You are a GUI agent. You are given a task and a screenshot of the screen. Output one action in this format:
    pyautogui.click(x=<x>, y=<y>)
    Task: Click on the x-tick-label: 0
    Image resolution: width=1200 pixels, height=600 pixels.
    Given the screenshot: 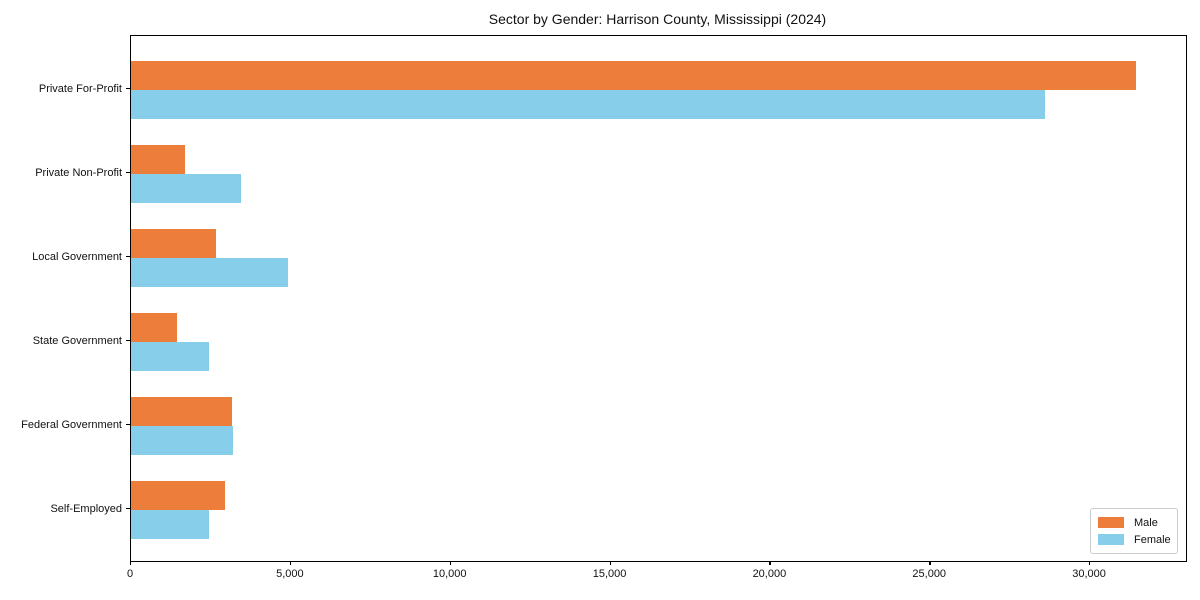 What is the action you would take?
    pyautogui.click(x=130, y=574)
    